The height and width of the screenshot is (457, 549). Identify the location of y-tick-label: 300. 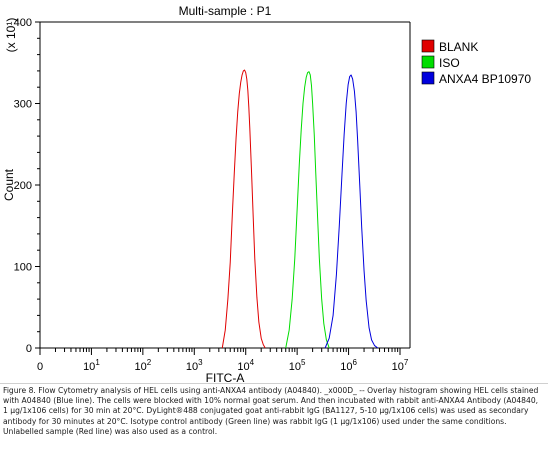
(23, 105).